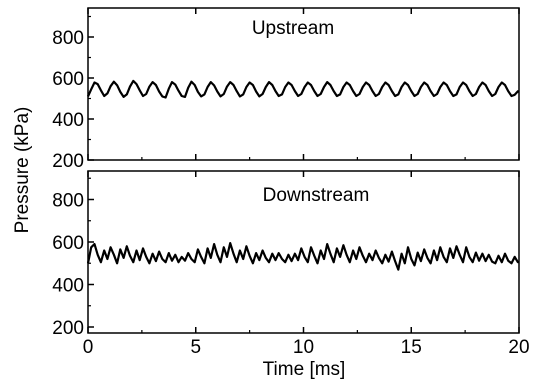  What do you see at coordinates (68, 79) in the screenshot?
I see `upstream-y-tick-label: 600` at bounding box center [68, 79].